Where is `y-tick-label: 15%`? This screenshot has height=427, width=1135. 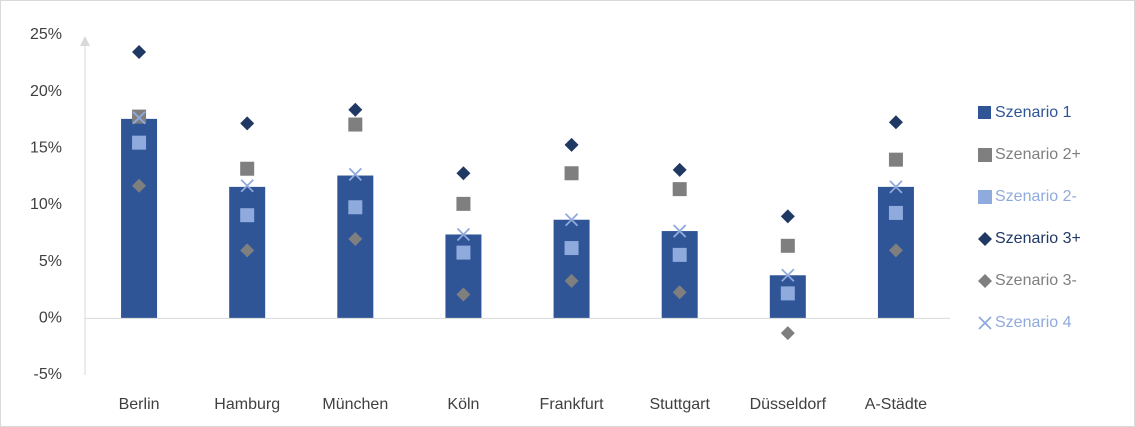
y-tick-label: 15% is located at coordinates (46, 148).